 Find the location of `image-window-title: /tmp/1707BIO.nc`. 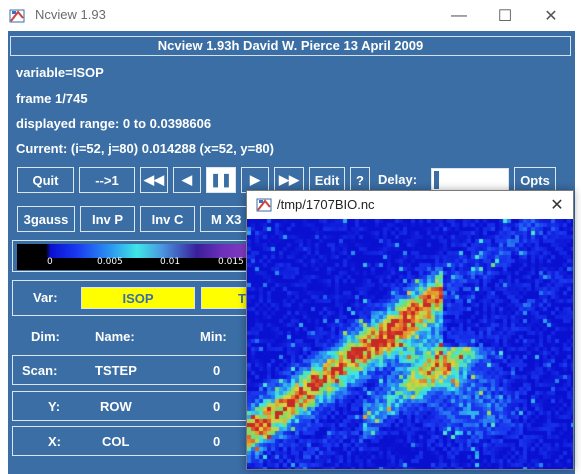

image-window-title: /tmp/1707BIO.nc is located at coordinates (326, 204).